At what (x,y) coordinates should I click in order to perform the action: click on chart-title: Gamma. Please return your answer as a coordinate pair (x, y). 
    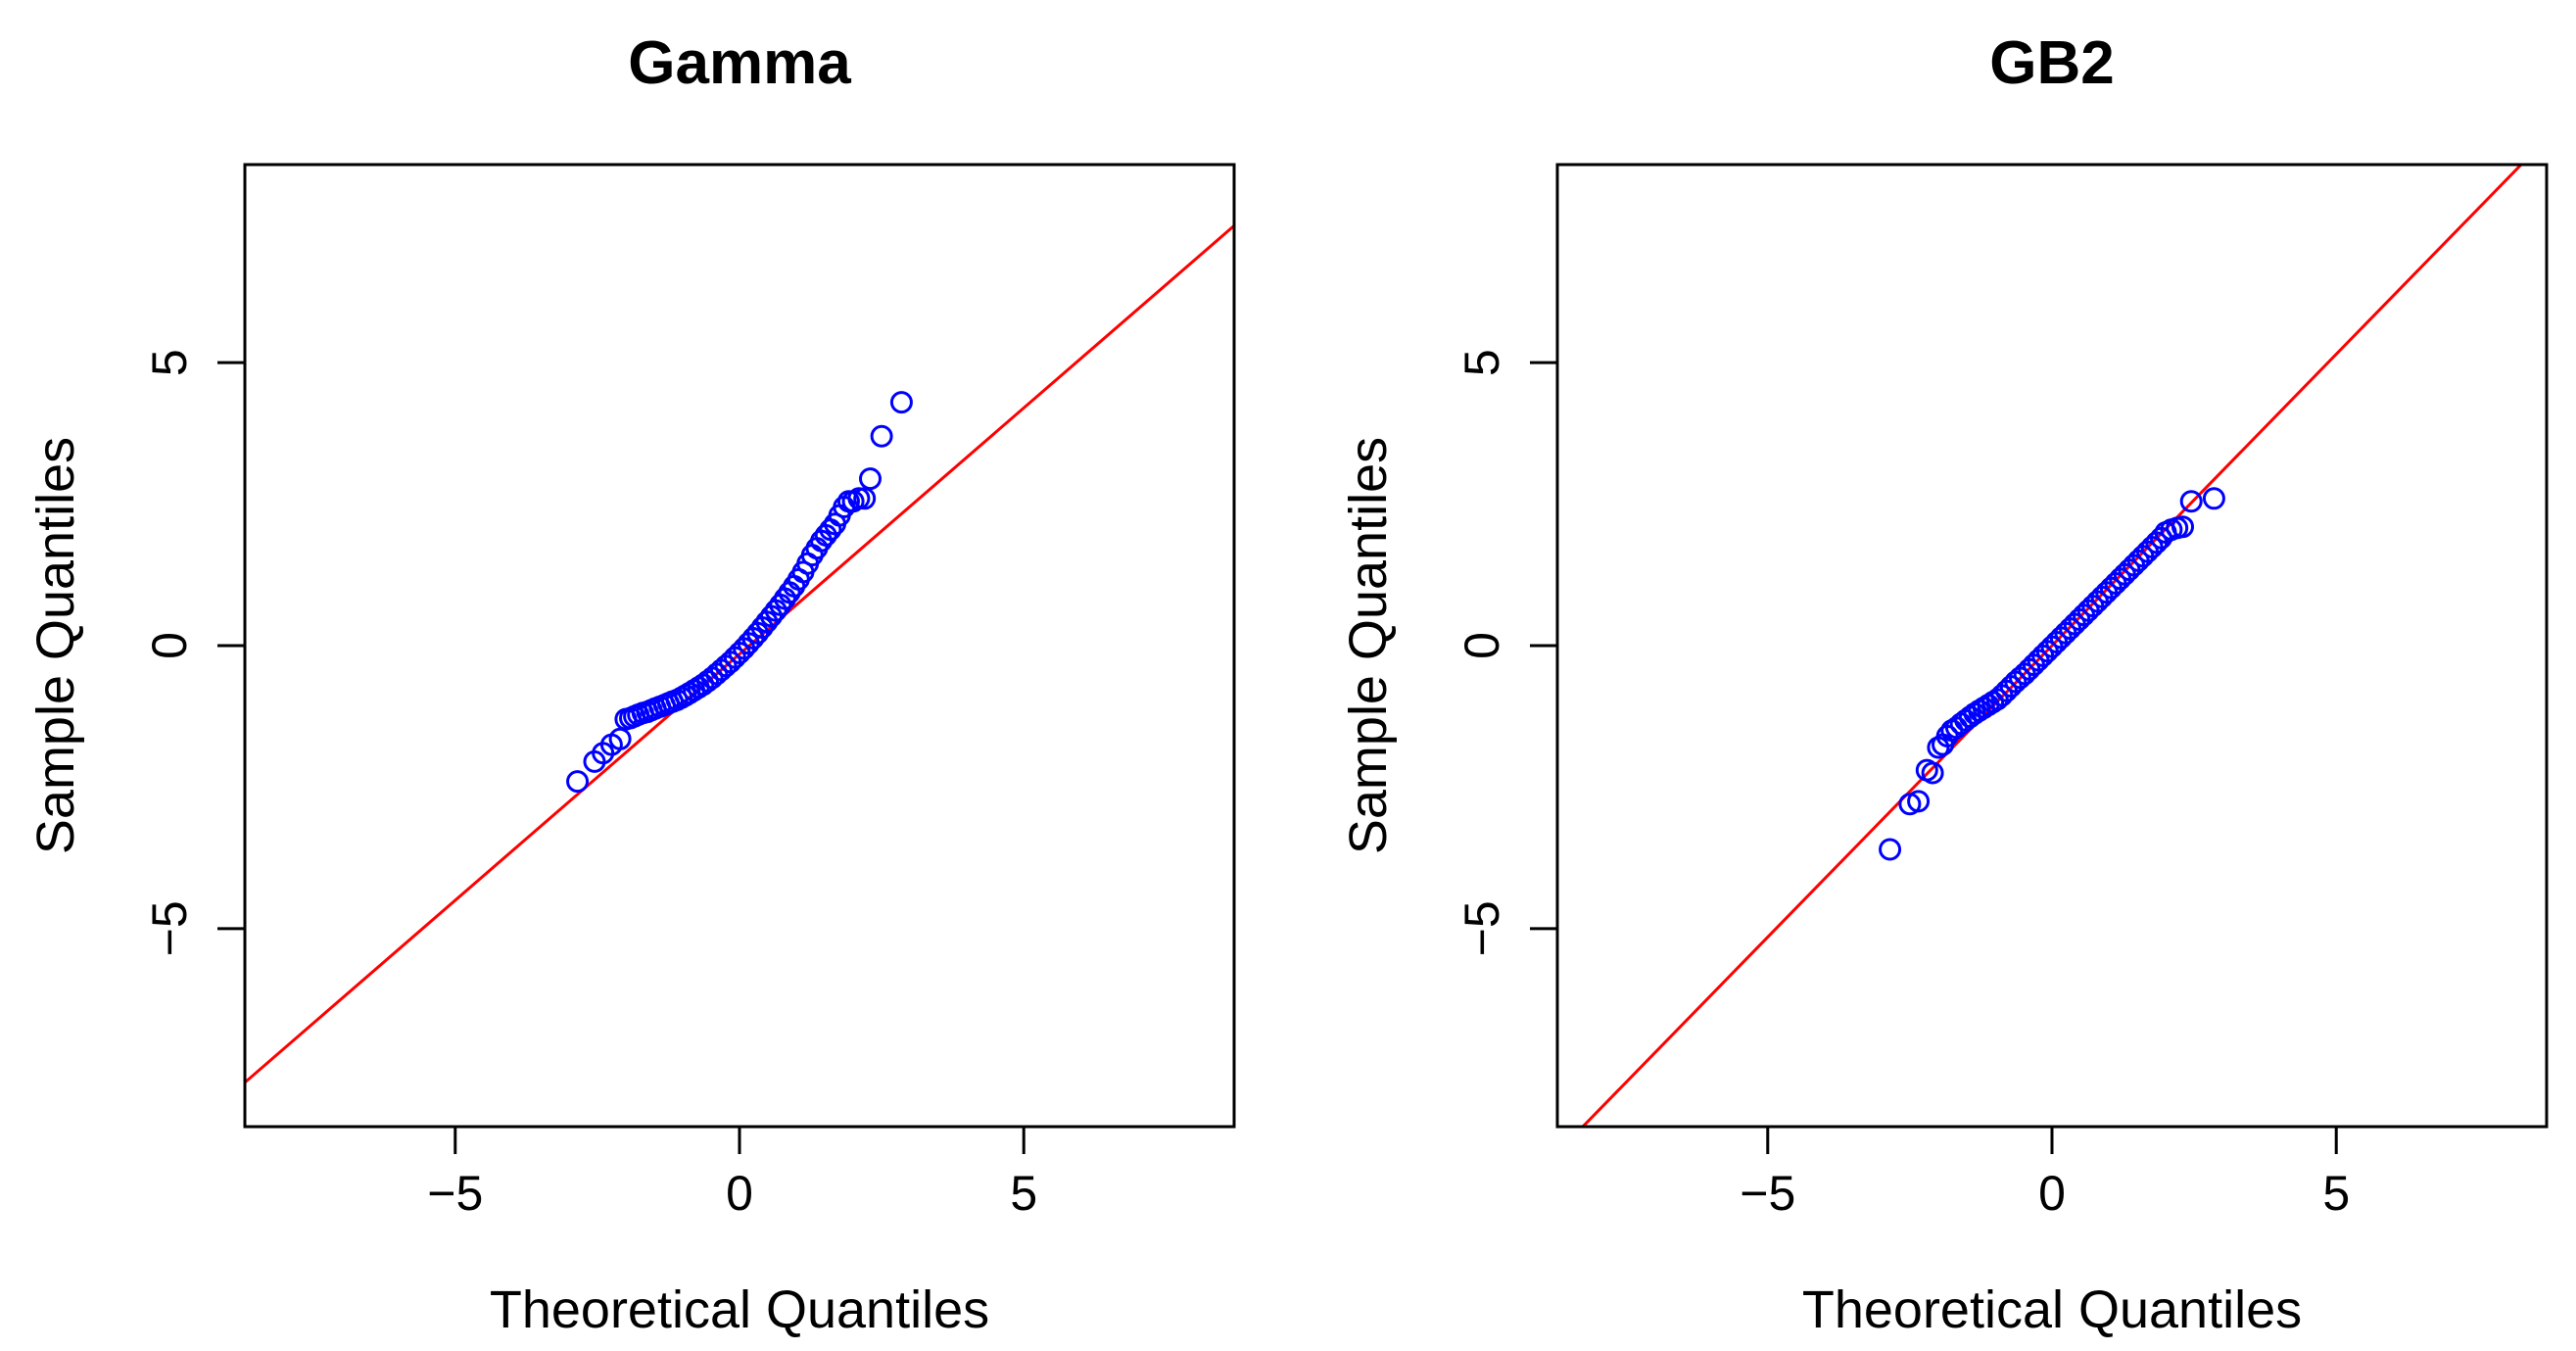
    Looking at the image, I should click on (740, 63).